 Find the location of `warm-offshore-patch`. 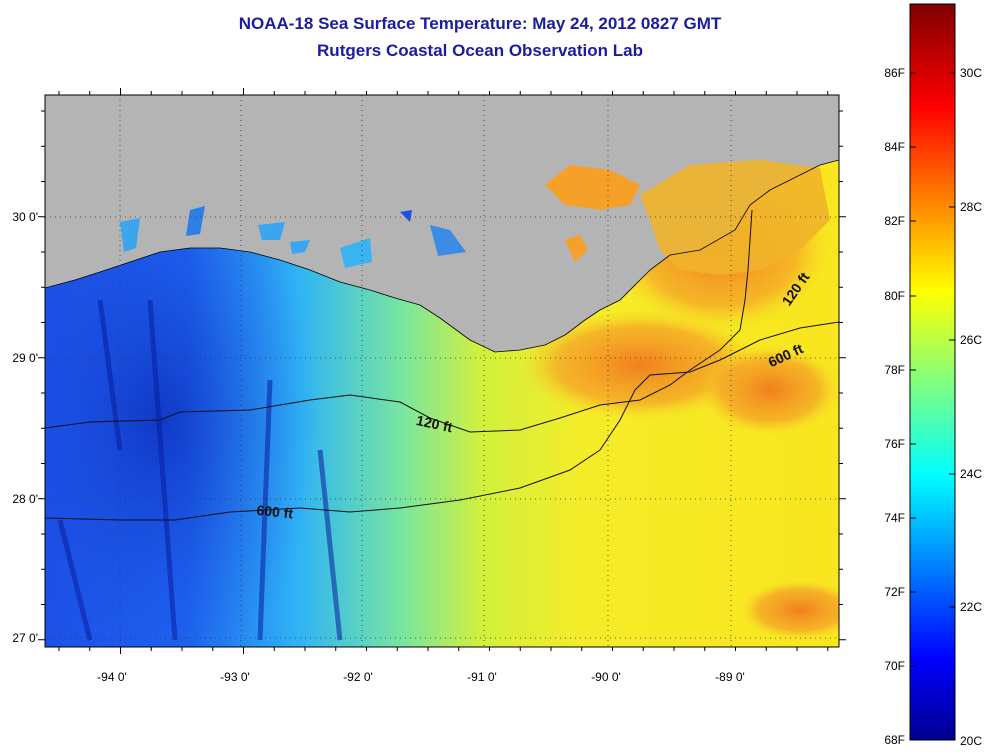

warm-offshore-patch is located at coordinates (789, 610).